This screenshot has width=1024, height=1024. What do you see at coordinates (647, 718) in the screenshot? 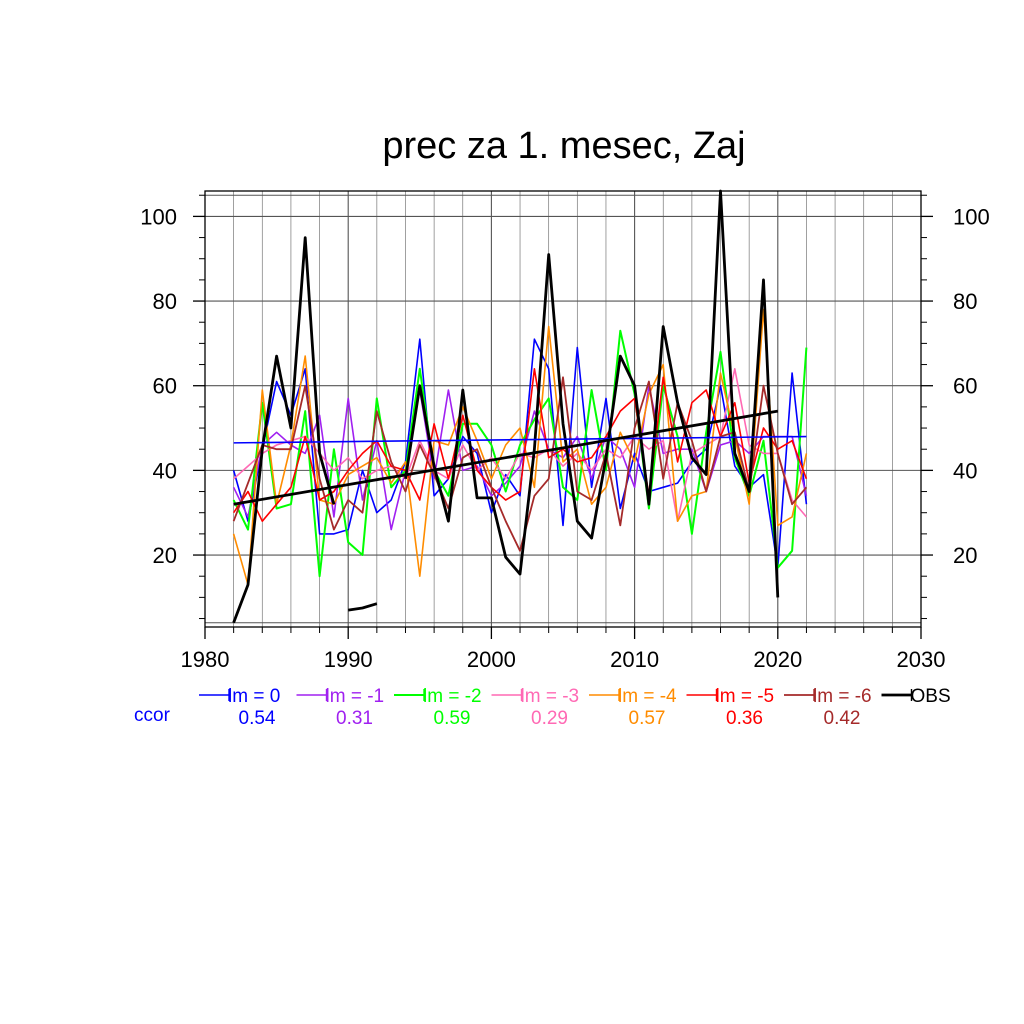
I see `legend-ccor-value: 0.57` at bounding box center [647, 718].